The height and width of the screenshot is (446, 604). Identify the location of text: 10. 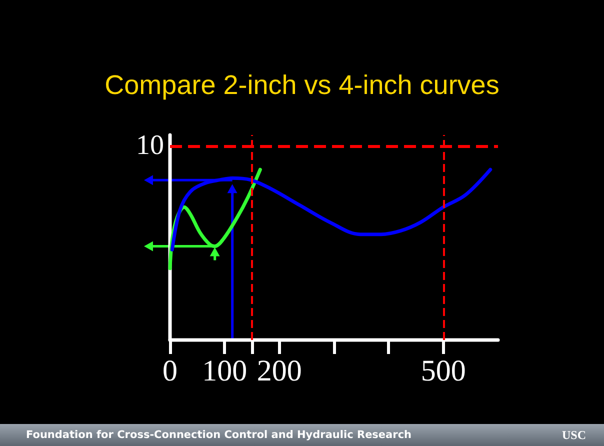
(150, 146).